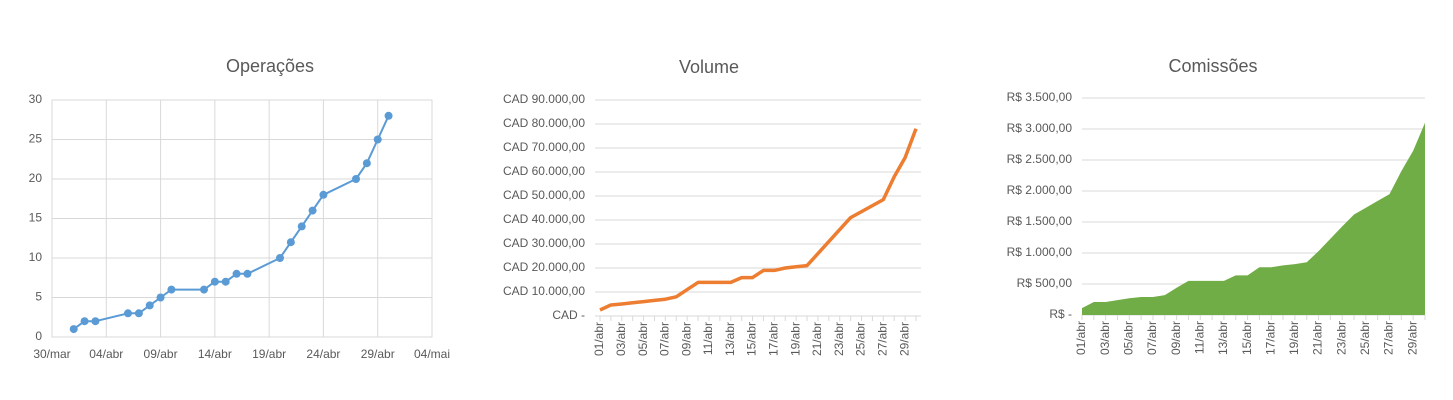 The height and width of the screenshot is (400, 1453). I want to click on y-tick-label: CAD 60.000,00, so click(544, 171).